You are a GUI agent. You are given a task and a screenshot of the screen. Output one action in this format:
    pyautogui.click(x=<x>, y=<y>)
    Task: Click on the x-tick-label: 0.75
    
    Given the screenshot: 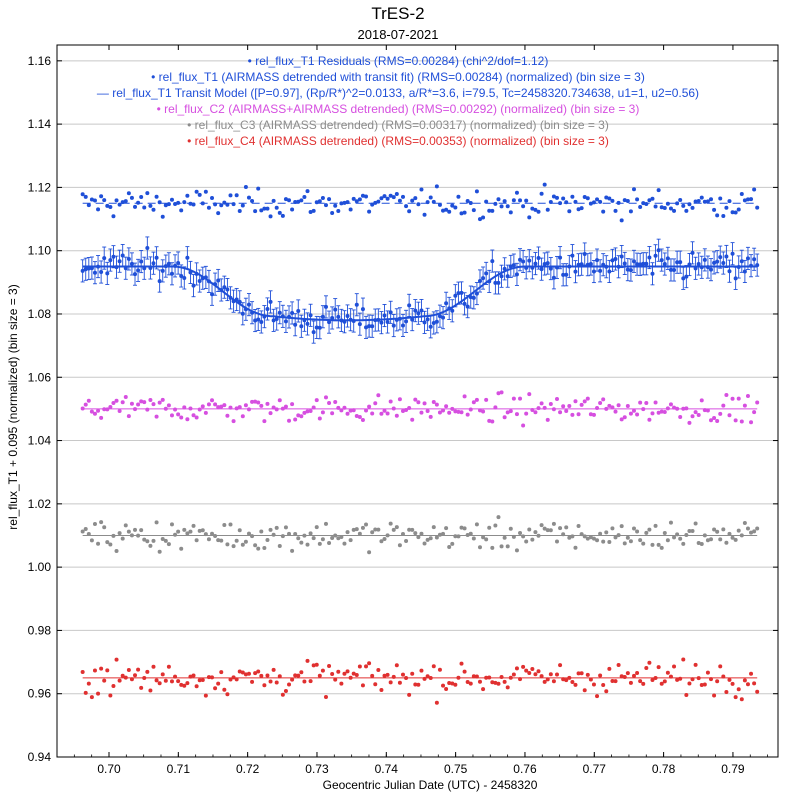 What is the action you would take?
    pyautogui.click(x=456, y=769)
    